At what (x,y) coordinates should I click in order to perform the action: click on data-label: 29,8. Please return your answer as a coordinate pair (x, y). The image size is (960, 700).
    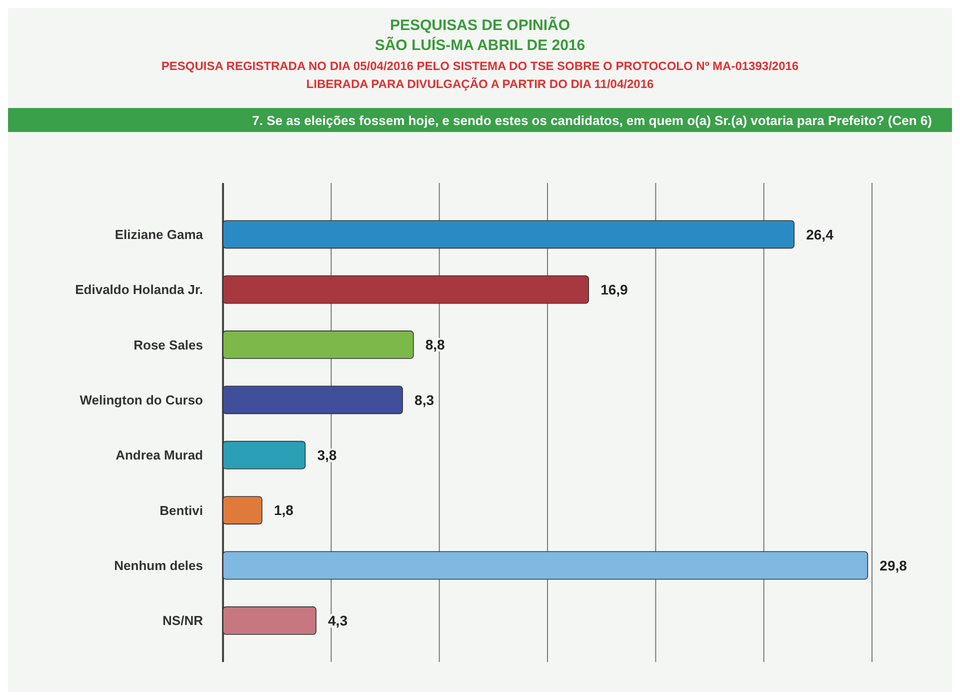
    Looking at the image, I should click on (894, 565).